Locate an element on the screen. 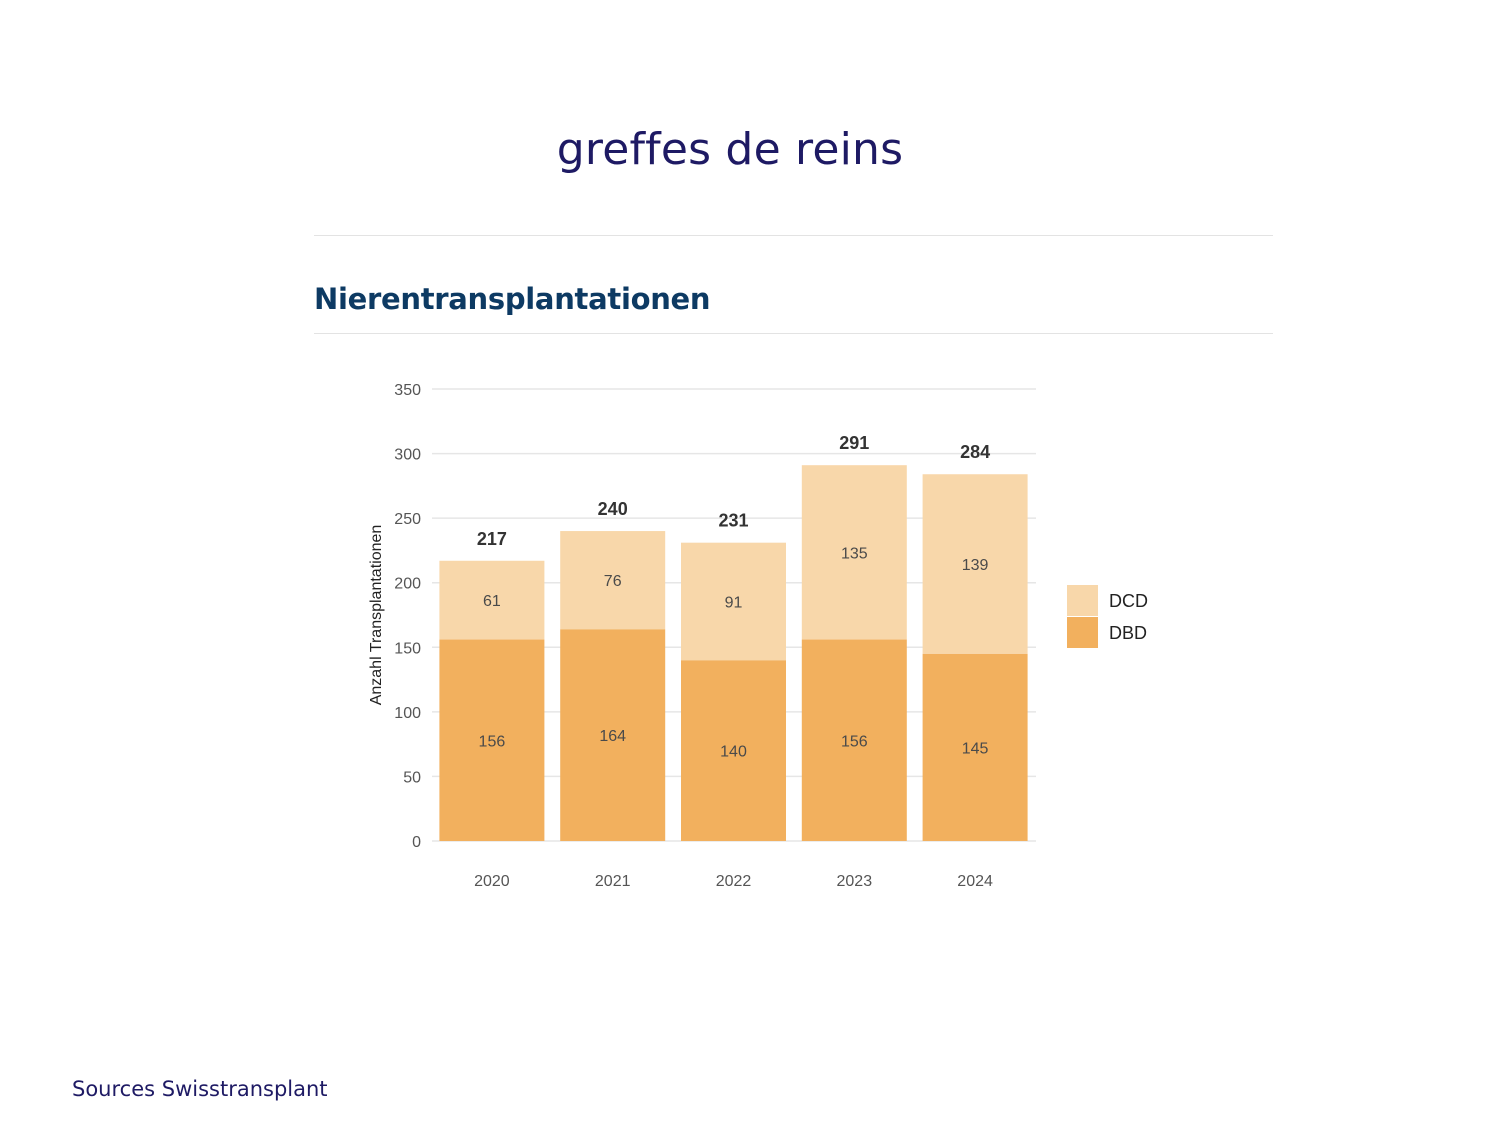 The height and width of the screenshot is (1125, 1500). bar-dbd-2021 is located at coordinates (613, 735).